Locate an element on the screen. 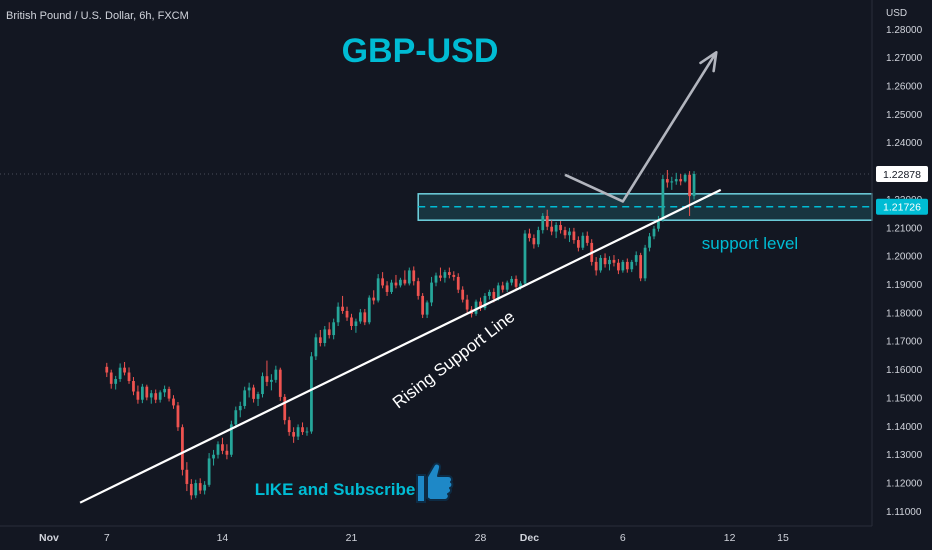 This screenshot has width=932, height=550. time-axis: Nov 7 14 21 28 Dec 6 12 15 is located at coordinates (436, 534).